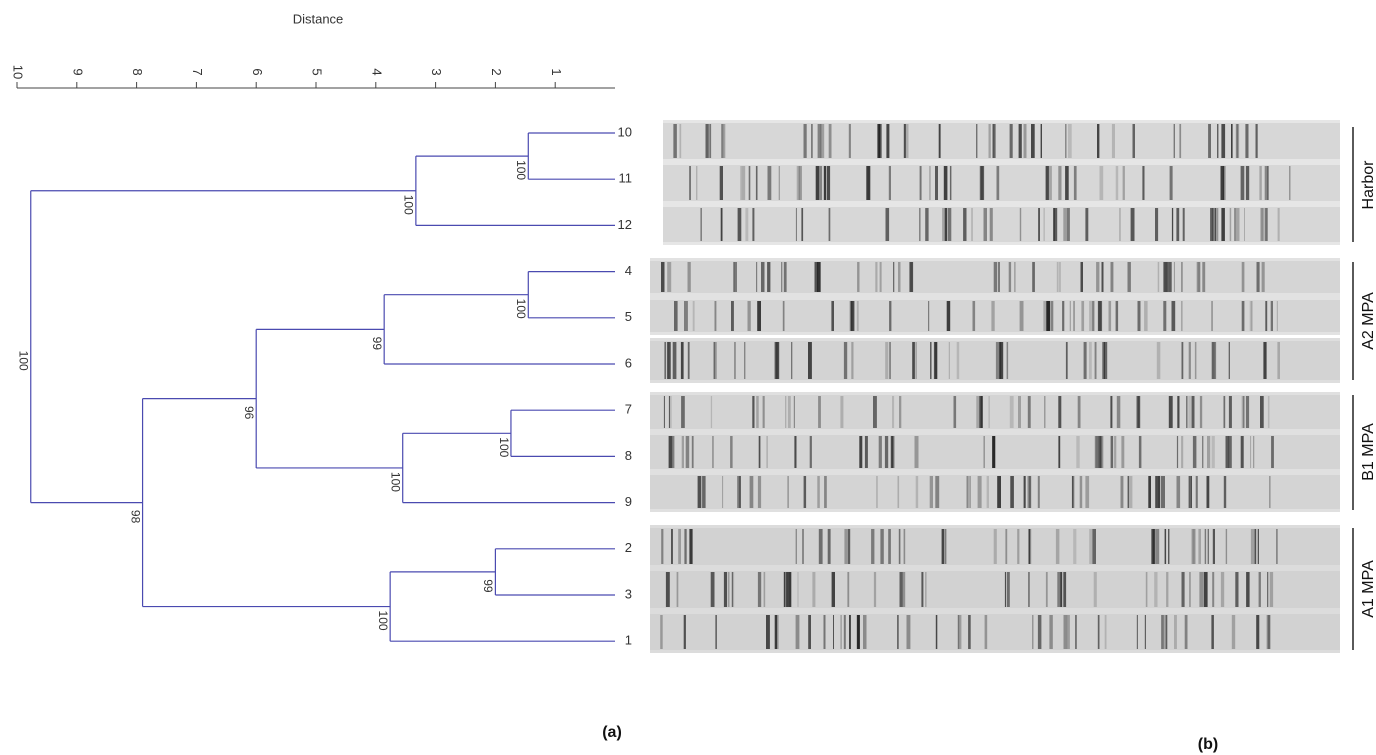 The height and width of the screenshot is (755, 1376). Describe the element at coordinates (628, 640) in the screenshot. I see `leaf-label: 1` at that location.